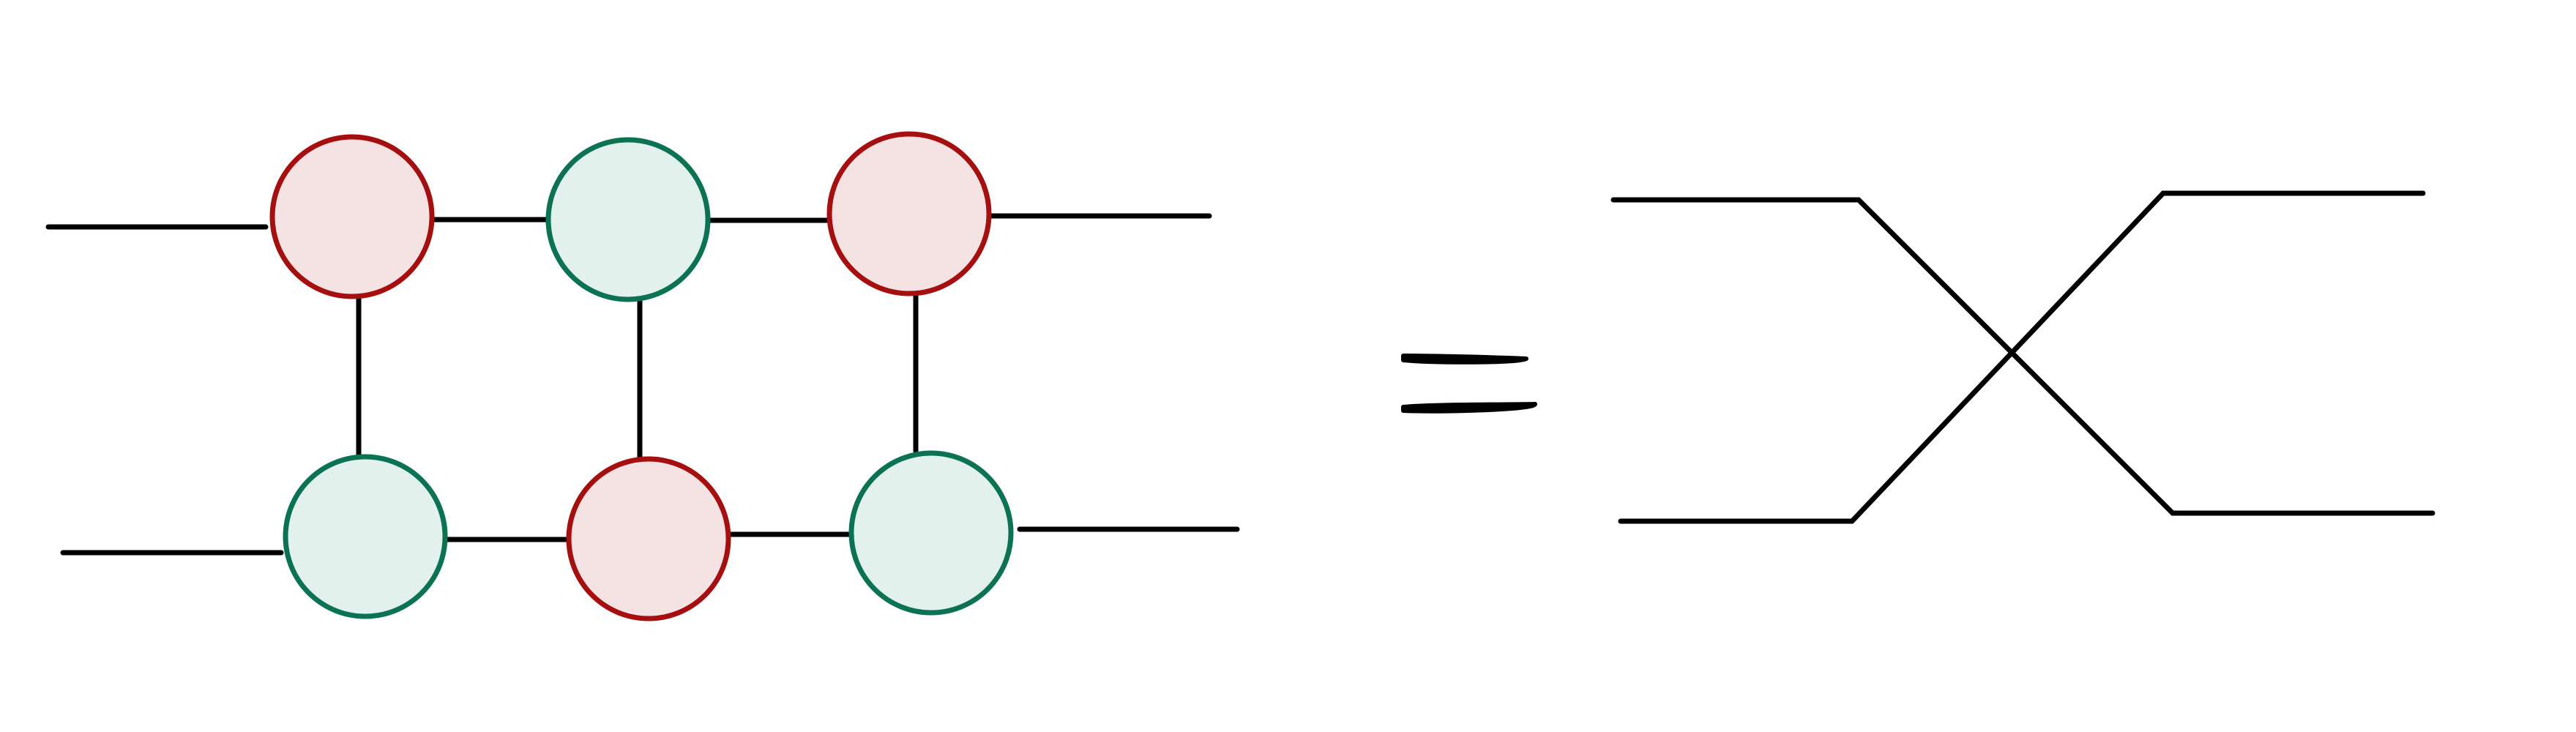 This screenshot has width=2576, height=732. What do you see at coordinates (1469, 384) in the screenshot?
I see `equals-sign` at bounding box center [1469, 384].